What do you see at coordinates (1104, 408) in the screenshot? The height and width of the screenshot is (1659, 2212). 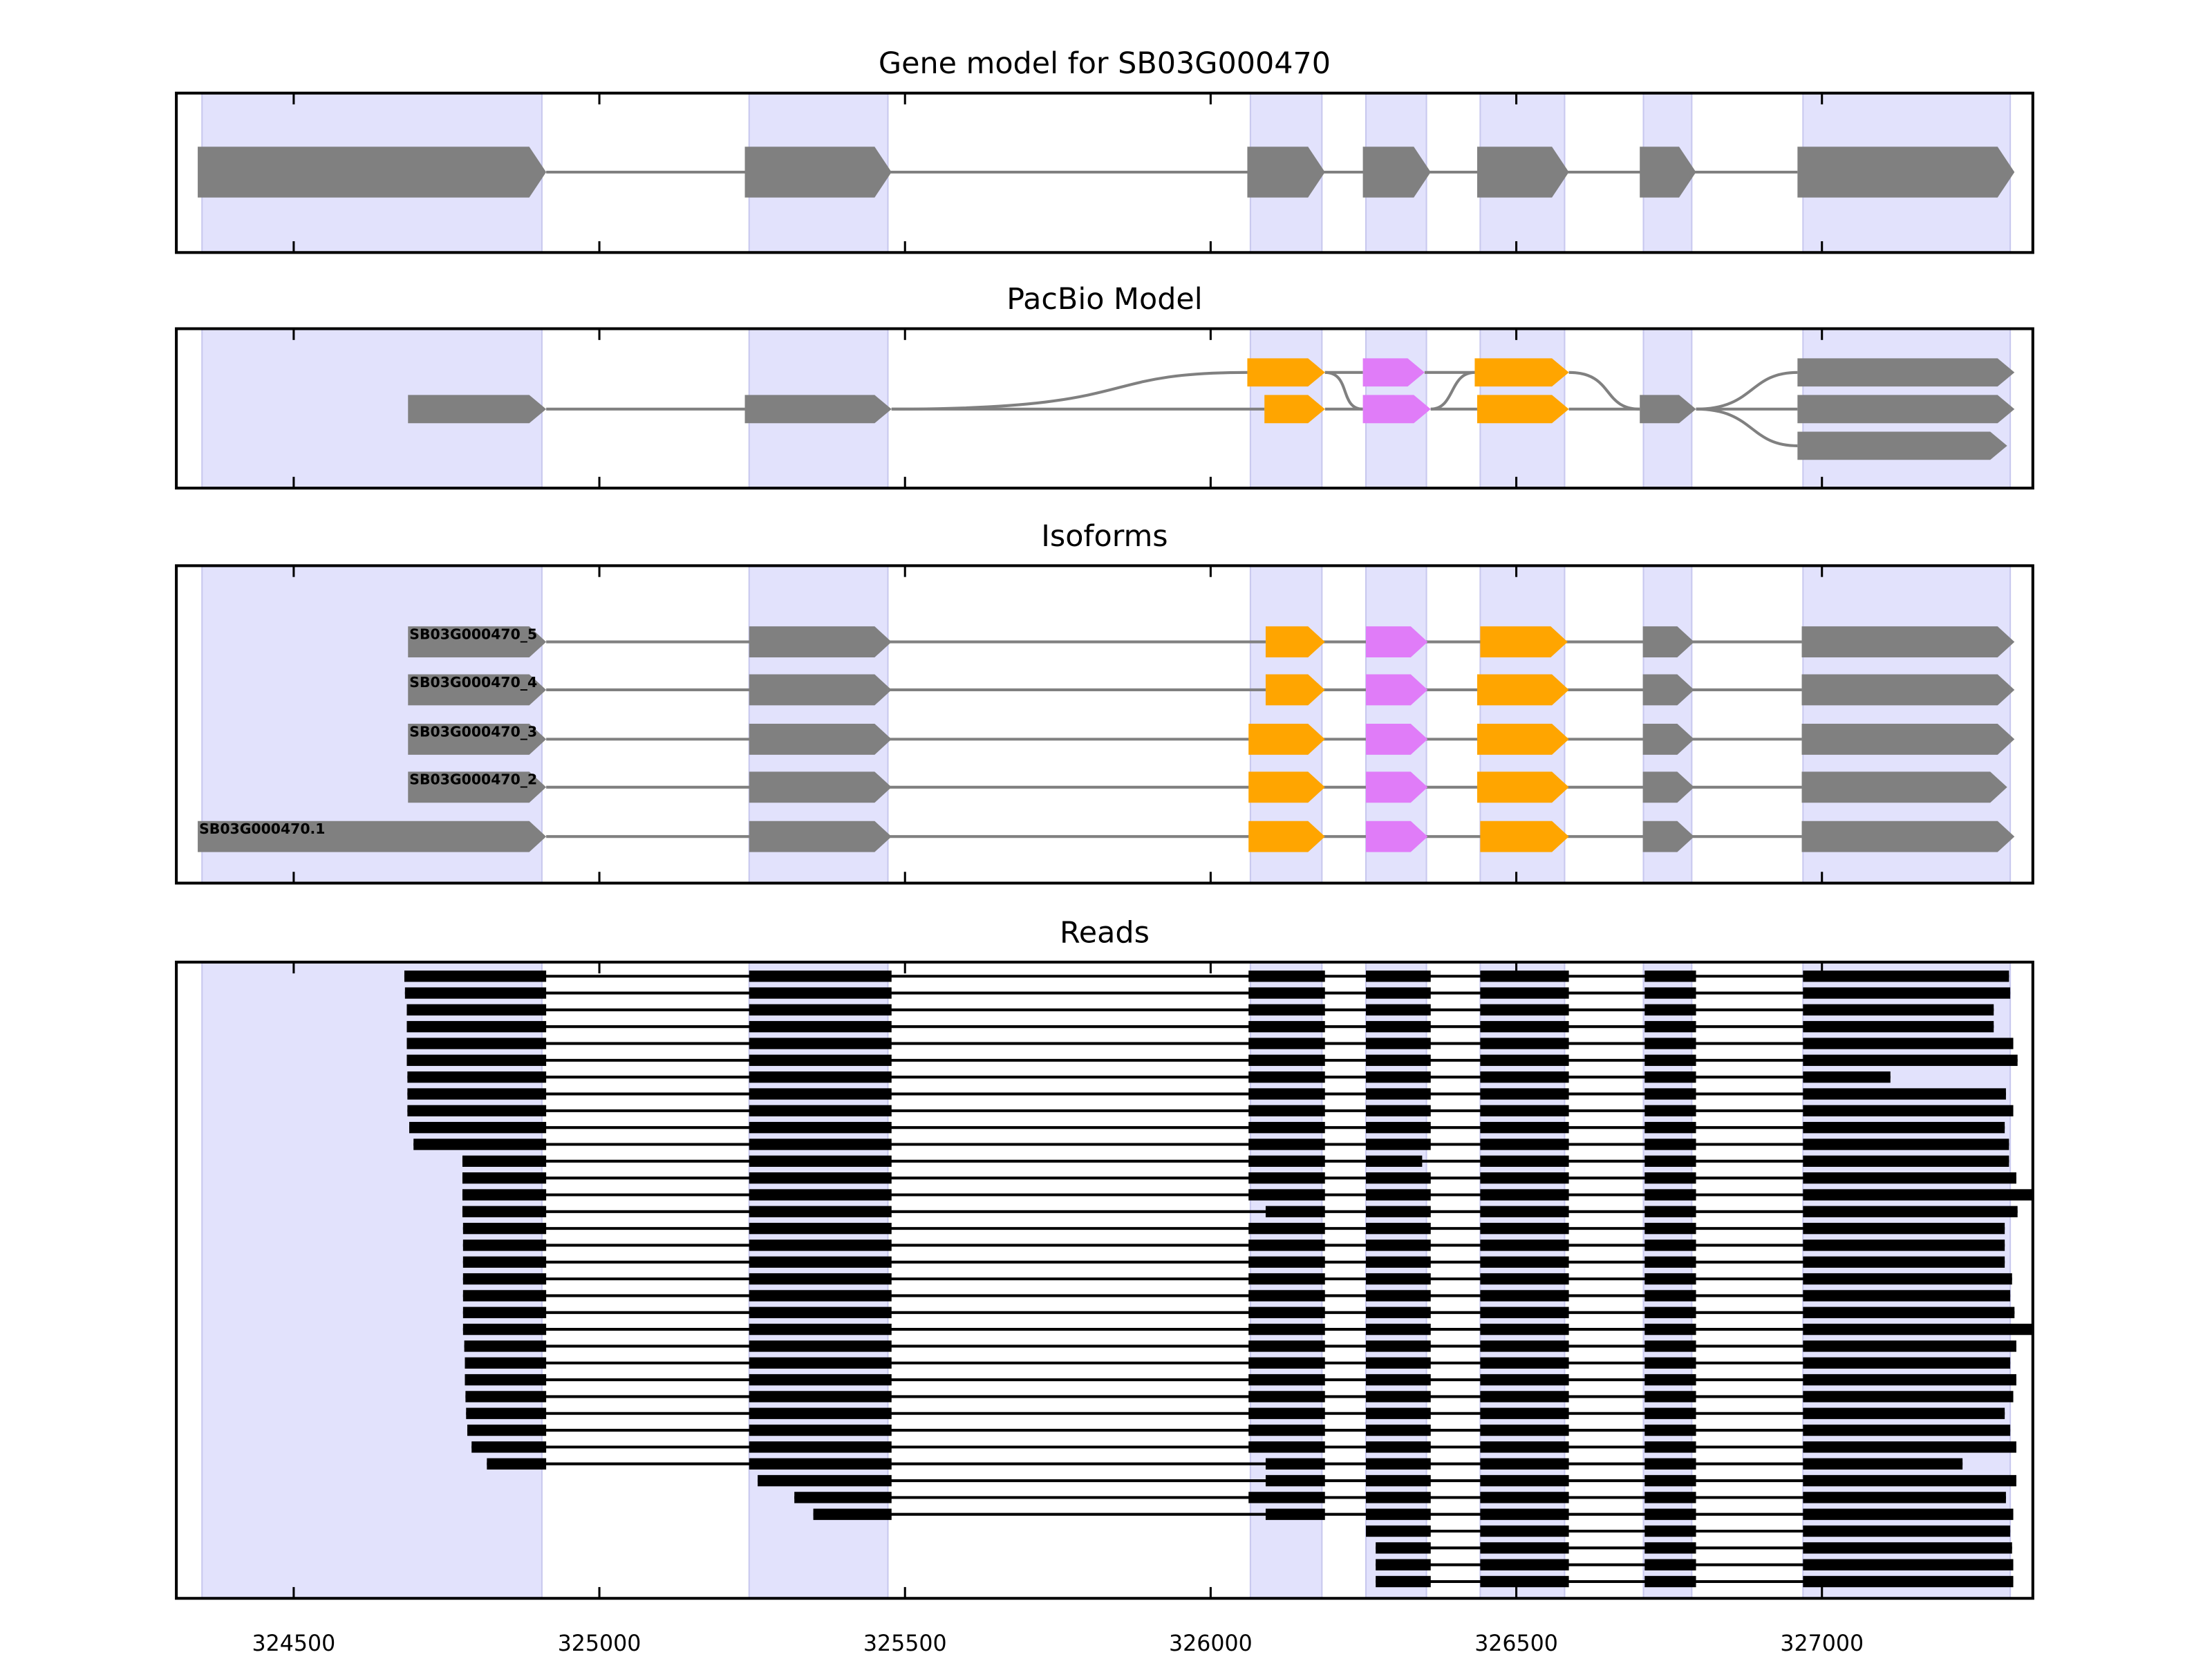 I see `axes-frame` at bounding box center [1104, 408].